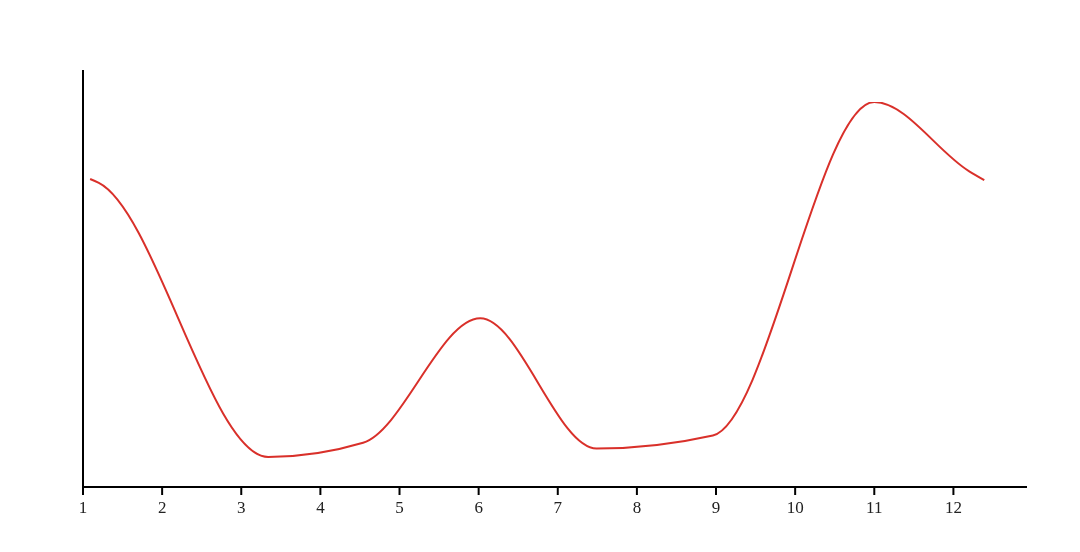 This screenshot has height=552, width=1080. What do you see at coordinates (874, 508) in the screenshot?
I see `x-tick-label: 11` at bounding box center [874, 508].